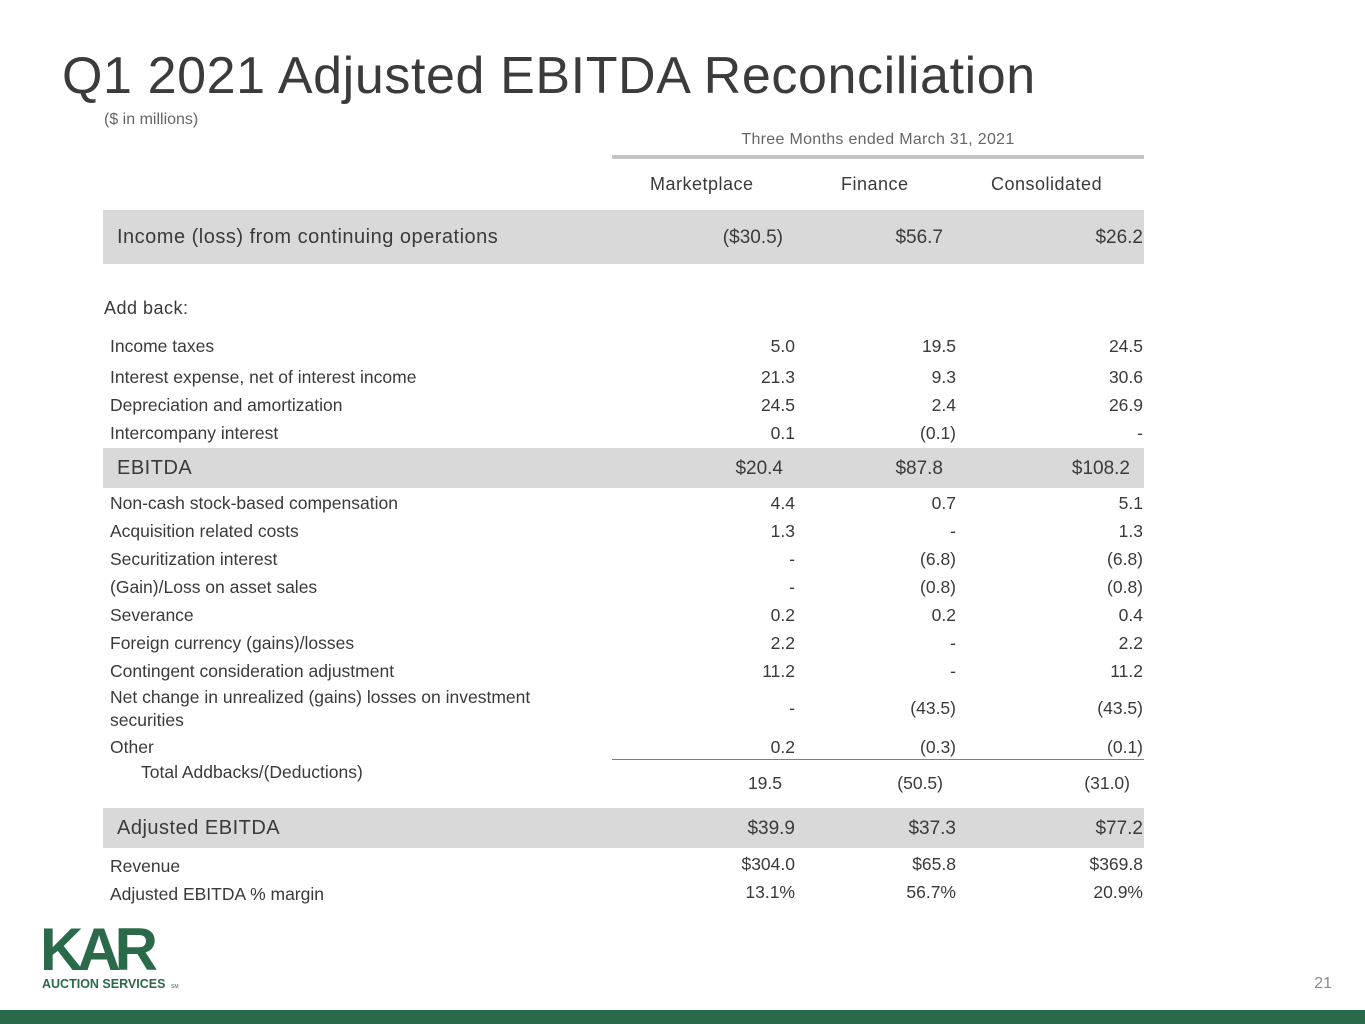 The image size is (1365, 1024). What do you see at coordinates (938, 587) in the screenshot?
I see `cell-finance: (0.8)` at bounding box center [938, 587].